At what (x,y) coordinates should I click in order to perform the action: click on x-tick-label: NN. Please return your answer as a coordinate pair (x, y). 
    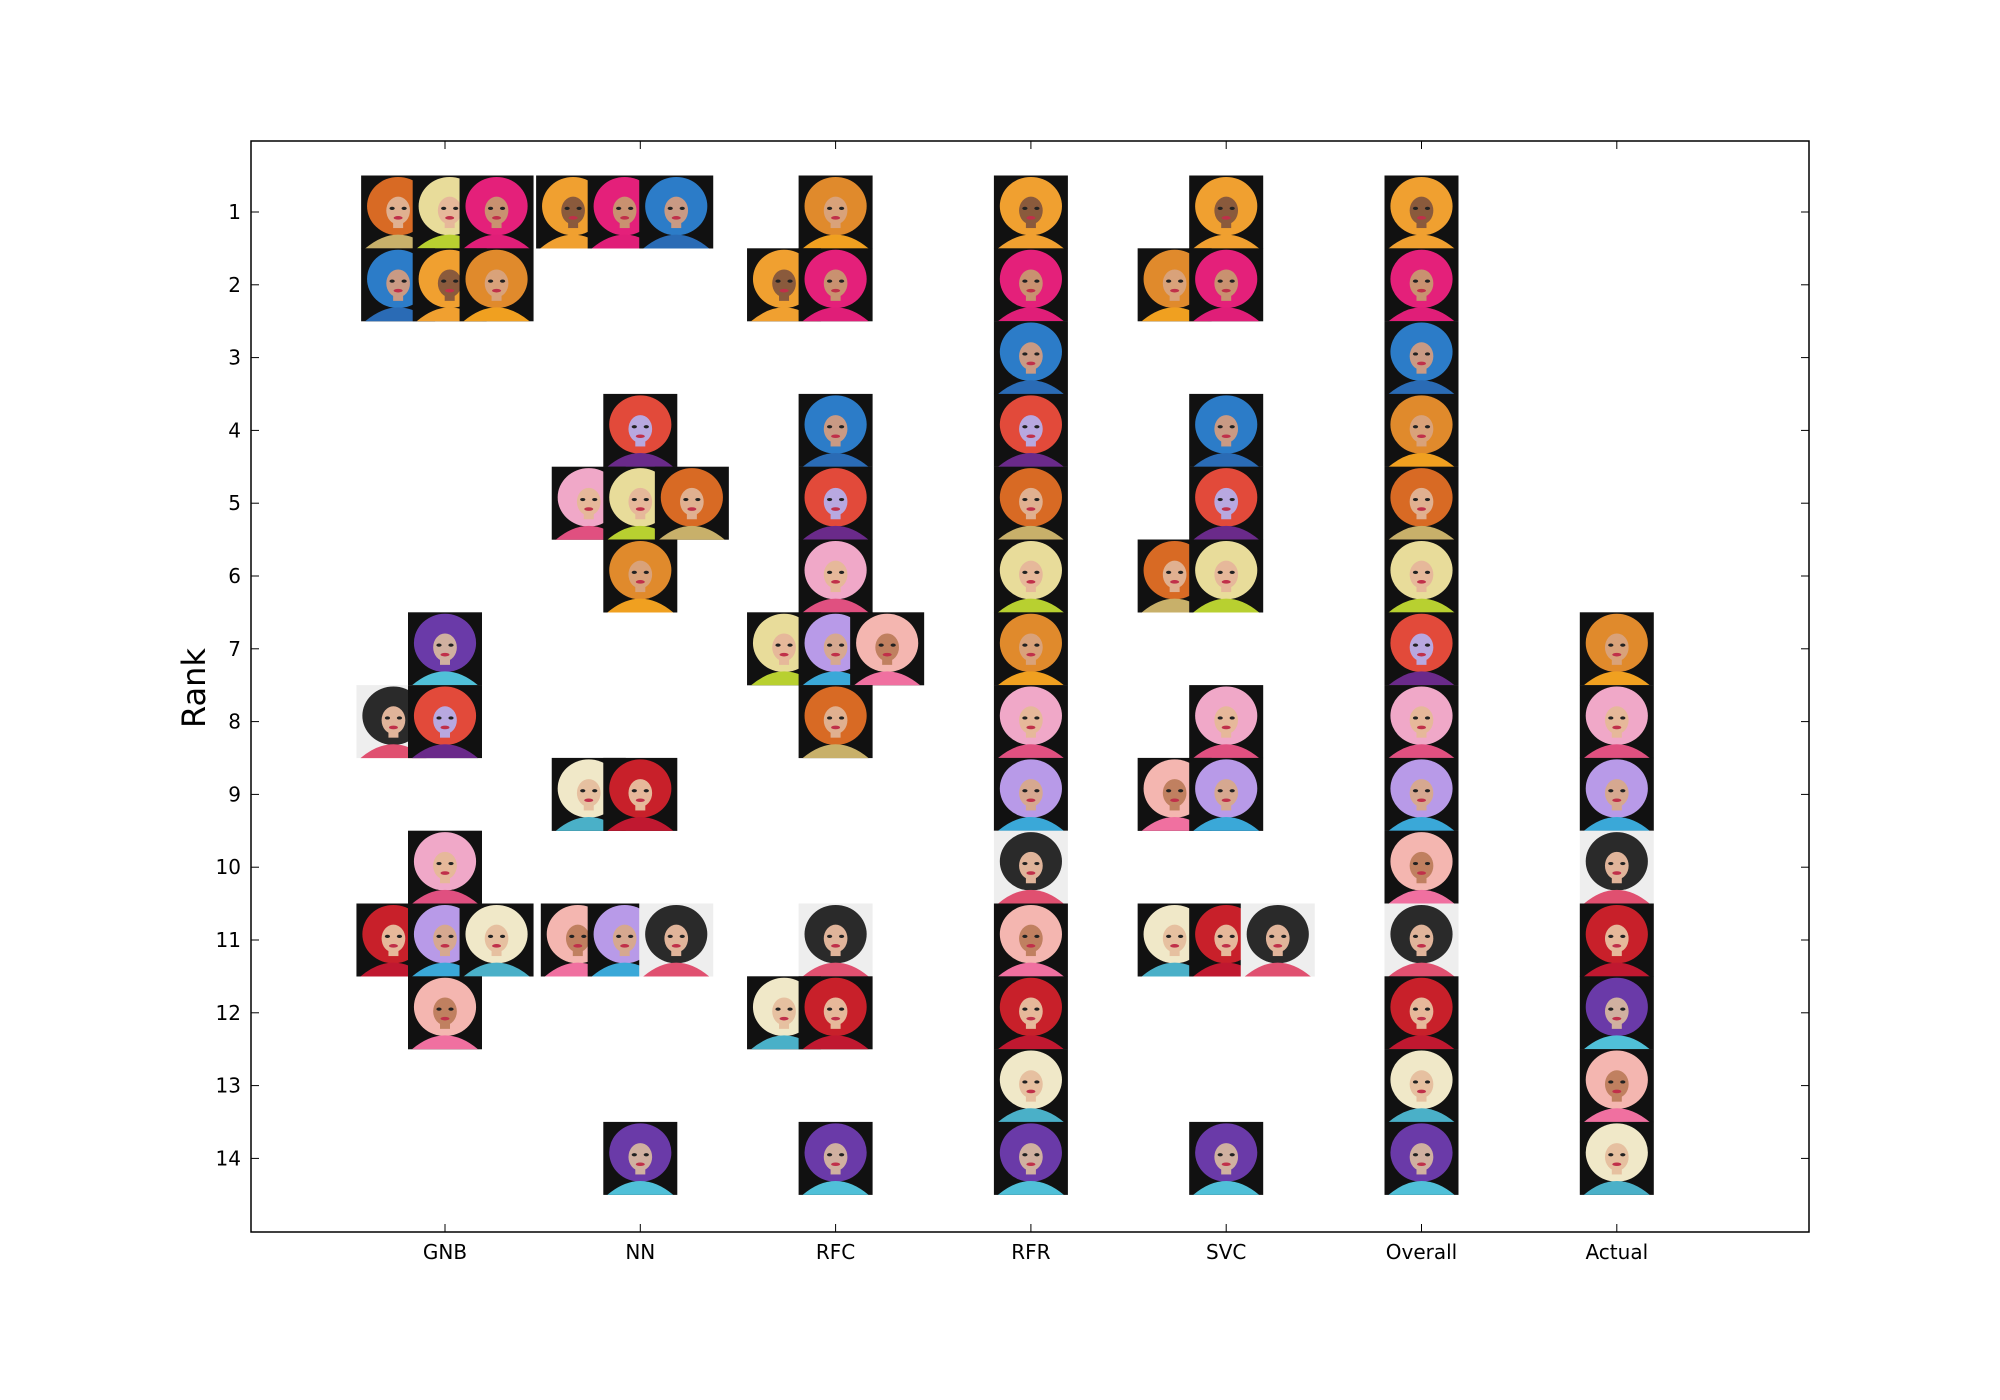
    Looking at the image, I should click on (640, 1252).